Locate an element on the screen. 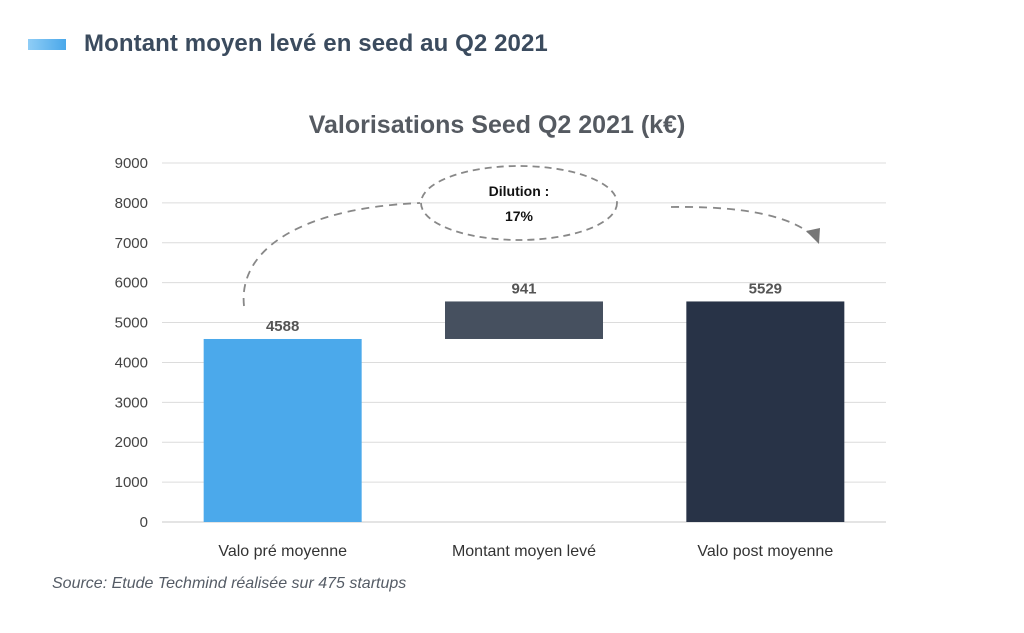 This screenshot has width=1024, height=633. y-tick-label: 3000 is located at coordinates (131, 402).